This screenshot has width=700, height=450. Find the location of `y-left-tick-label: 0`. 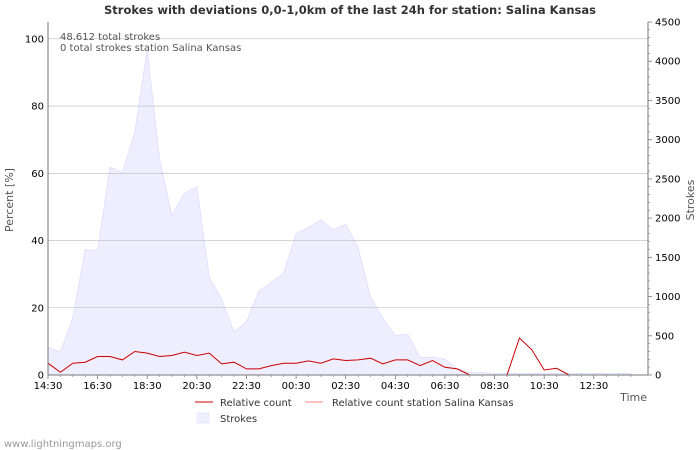

y-left-tick-label: 0 is located at coordinates (41, 376).